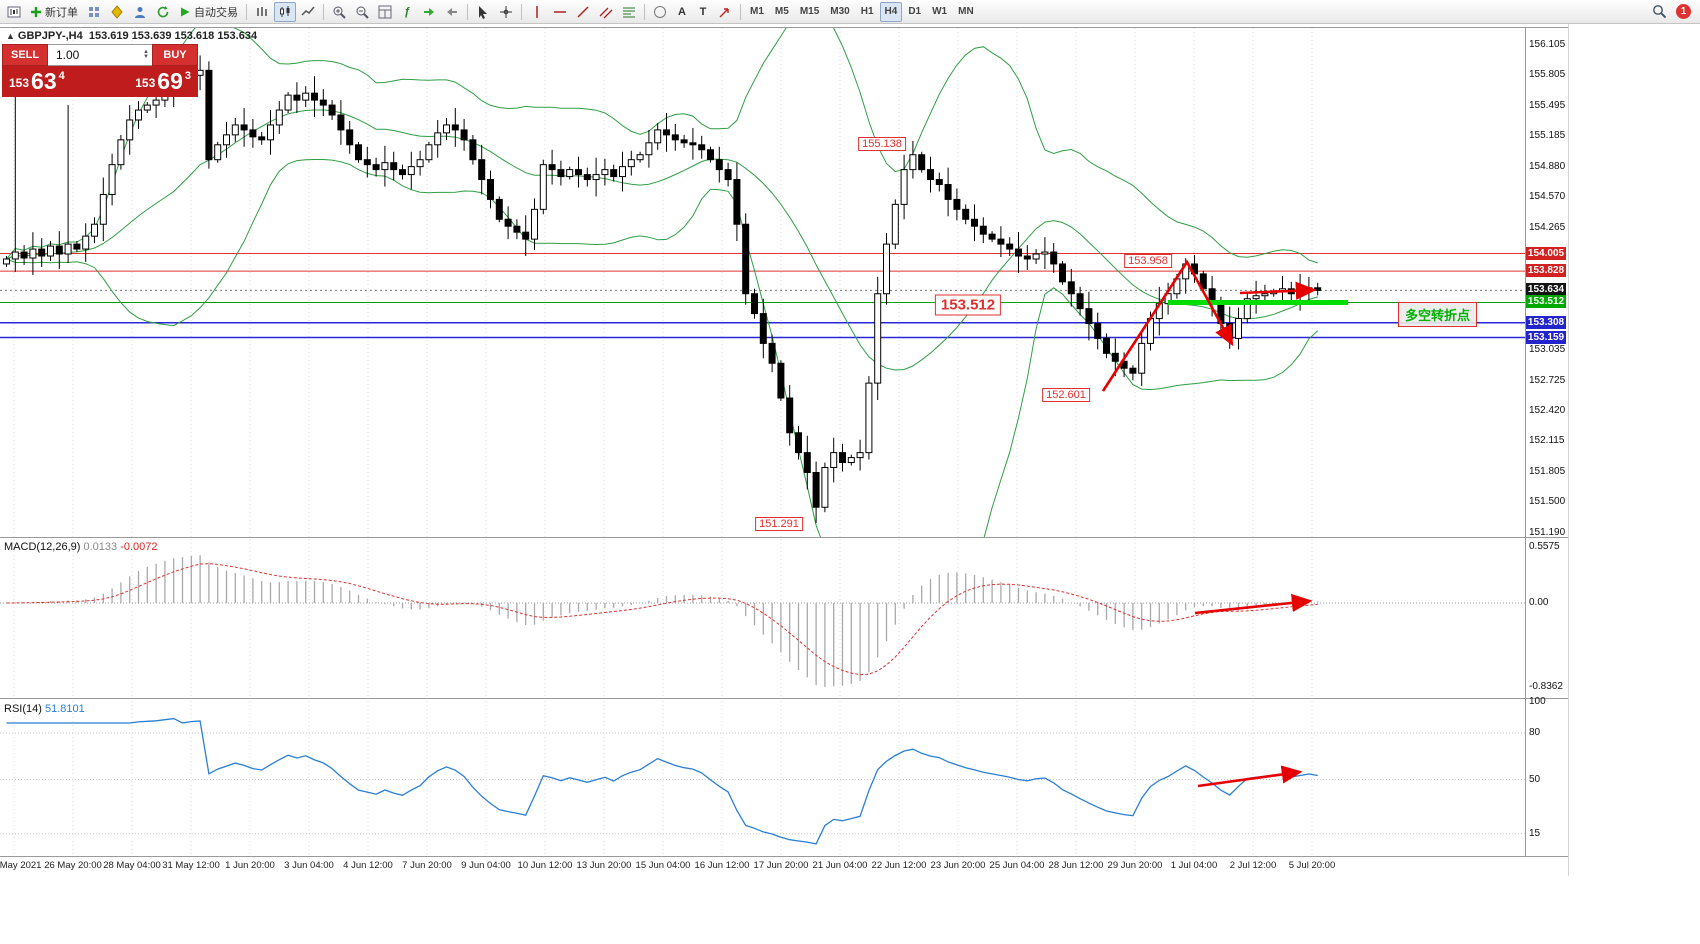 This screenshot has height=944, width=1700. Describe the element at coordinates (173, 36) in the screenshot. I see `symbol-ohlc: 153.619 153.639 153.618 153.634` at that location.